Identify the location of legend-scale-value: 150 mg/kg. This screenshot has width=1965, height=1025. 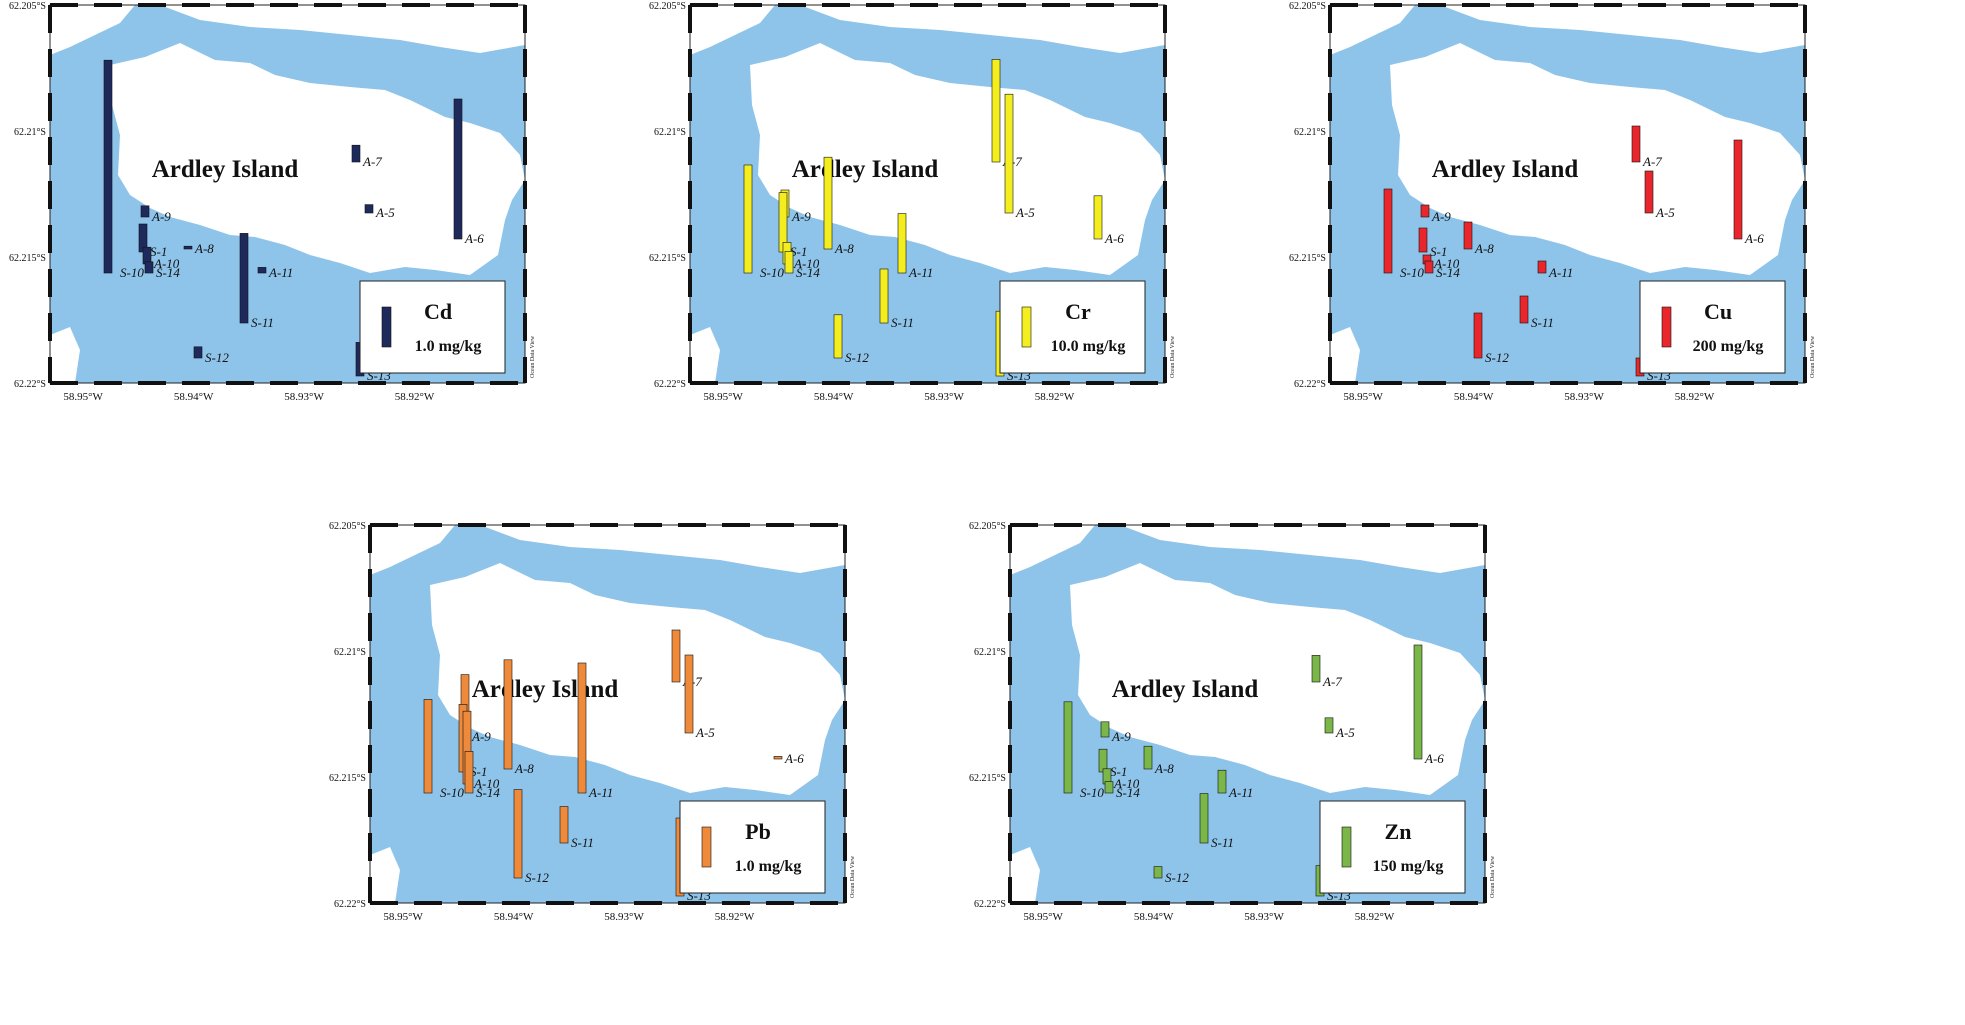
(1408, 866).